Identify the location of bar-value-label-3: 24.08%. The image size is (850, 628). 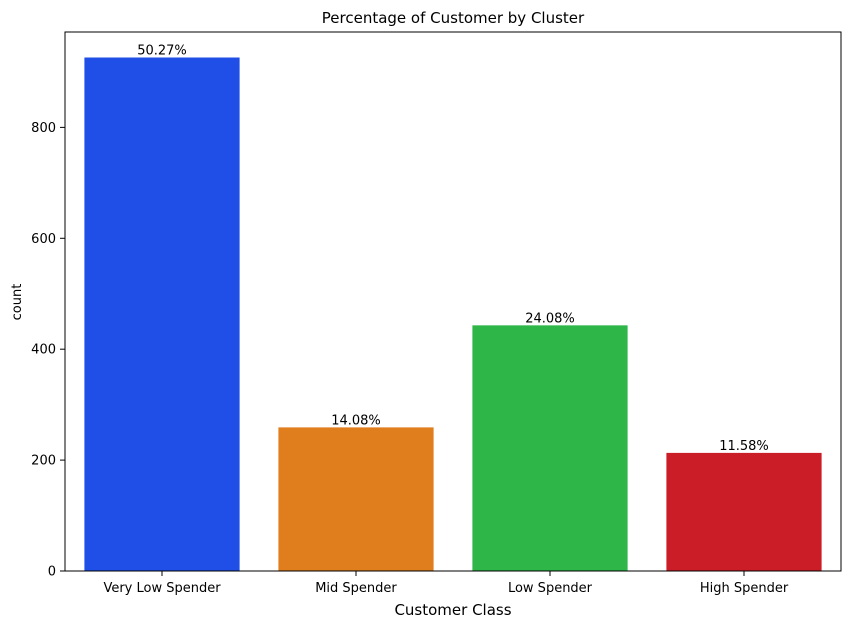
(550, 318).